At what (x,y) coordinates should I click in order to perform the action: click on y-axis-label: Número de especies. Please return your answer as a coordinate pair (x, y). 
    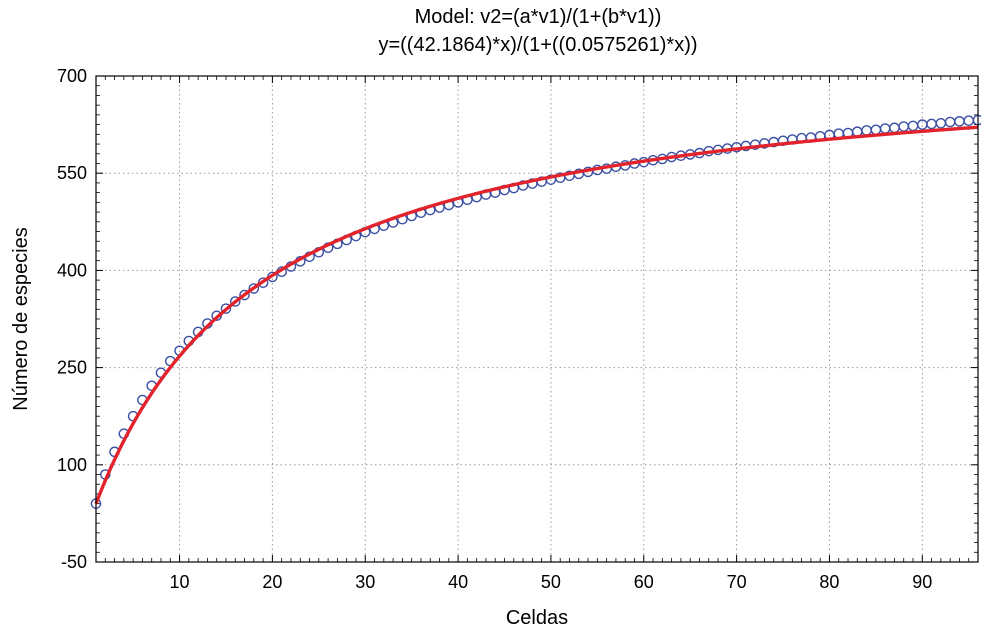
    Looking at the image, I should click on (21, 318).